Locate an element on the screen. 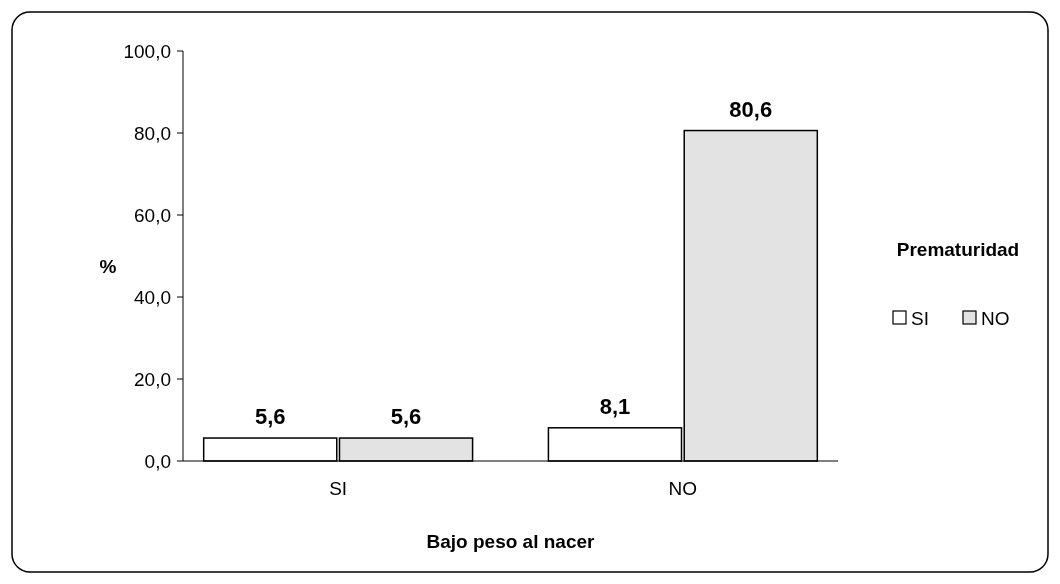 This screenshot has height=584, width=1060. data-label: 80,6 is located at coordinates (751, 109).